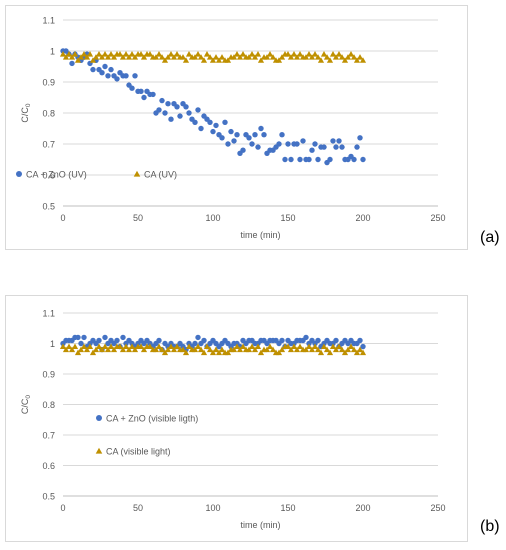 The image size is (506, 550). Describe the element at coordinates (48, 375) in the screenshot. I see `y-tick-label: 0.9` at that location.